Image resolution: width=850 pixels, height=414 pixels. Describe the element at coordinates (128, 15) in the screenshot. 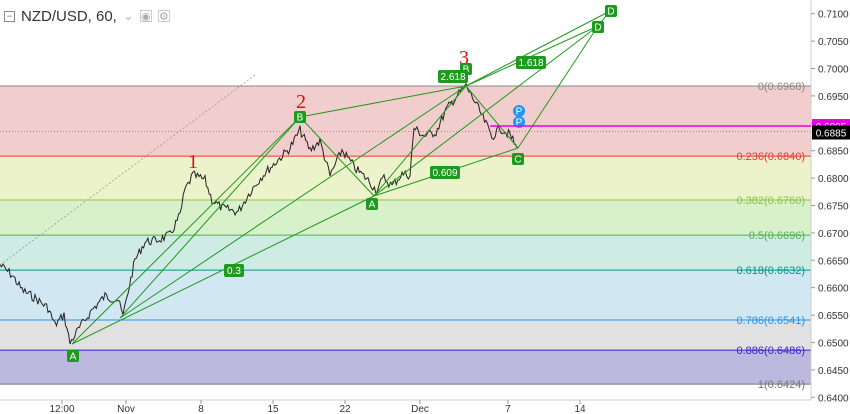

I see `chevron-down-icon: ⌄` at that location.